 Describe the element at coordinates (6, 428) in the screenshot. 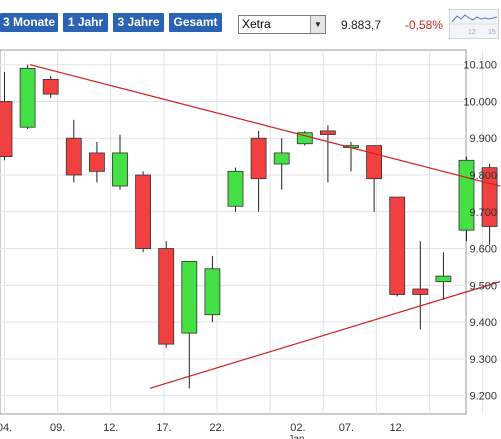

I see `x-tick-label: 04.` at that location.